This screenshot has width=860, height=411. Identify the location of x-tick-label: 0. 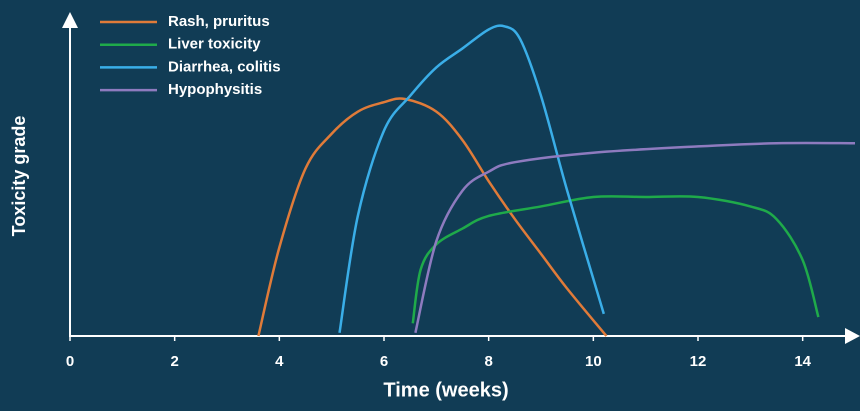
(70, 361).